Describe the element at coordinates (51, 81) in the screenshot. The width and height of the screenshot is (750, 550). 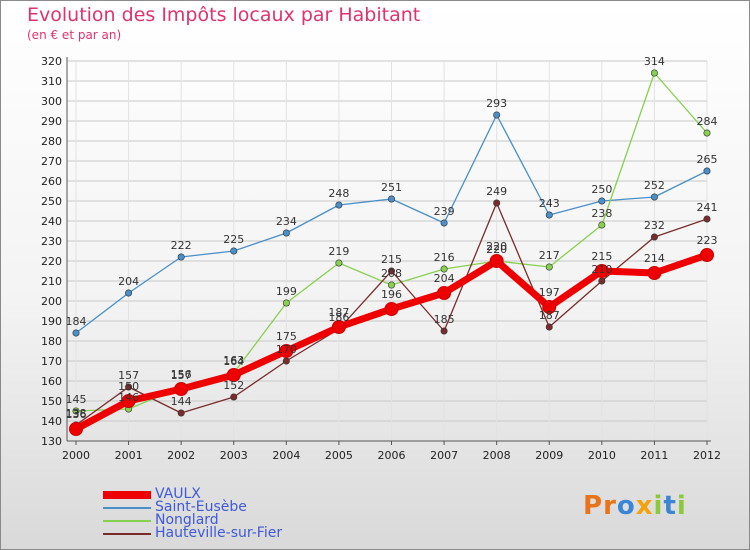
I see `y-tick-label: 310` at that location.